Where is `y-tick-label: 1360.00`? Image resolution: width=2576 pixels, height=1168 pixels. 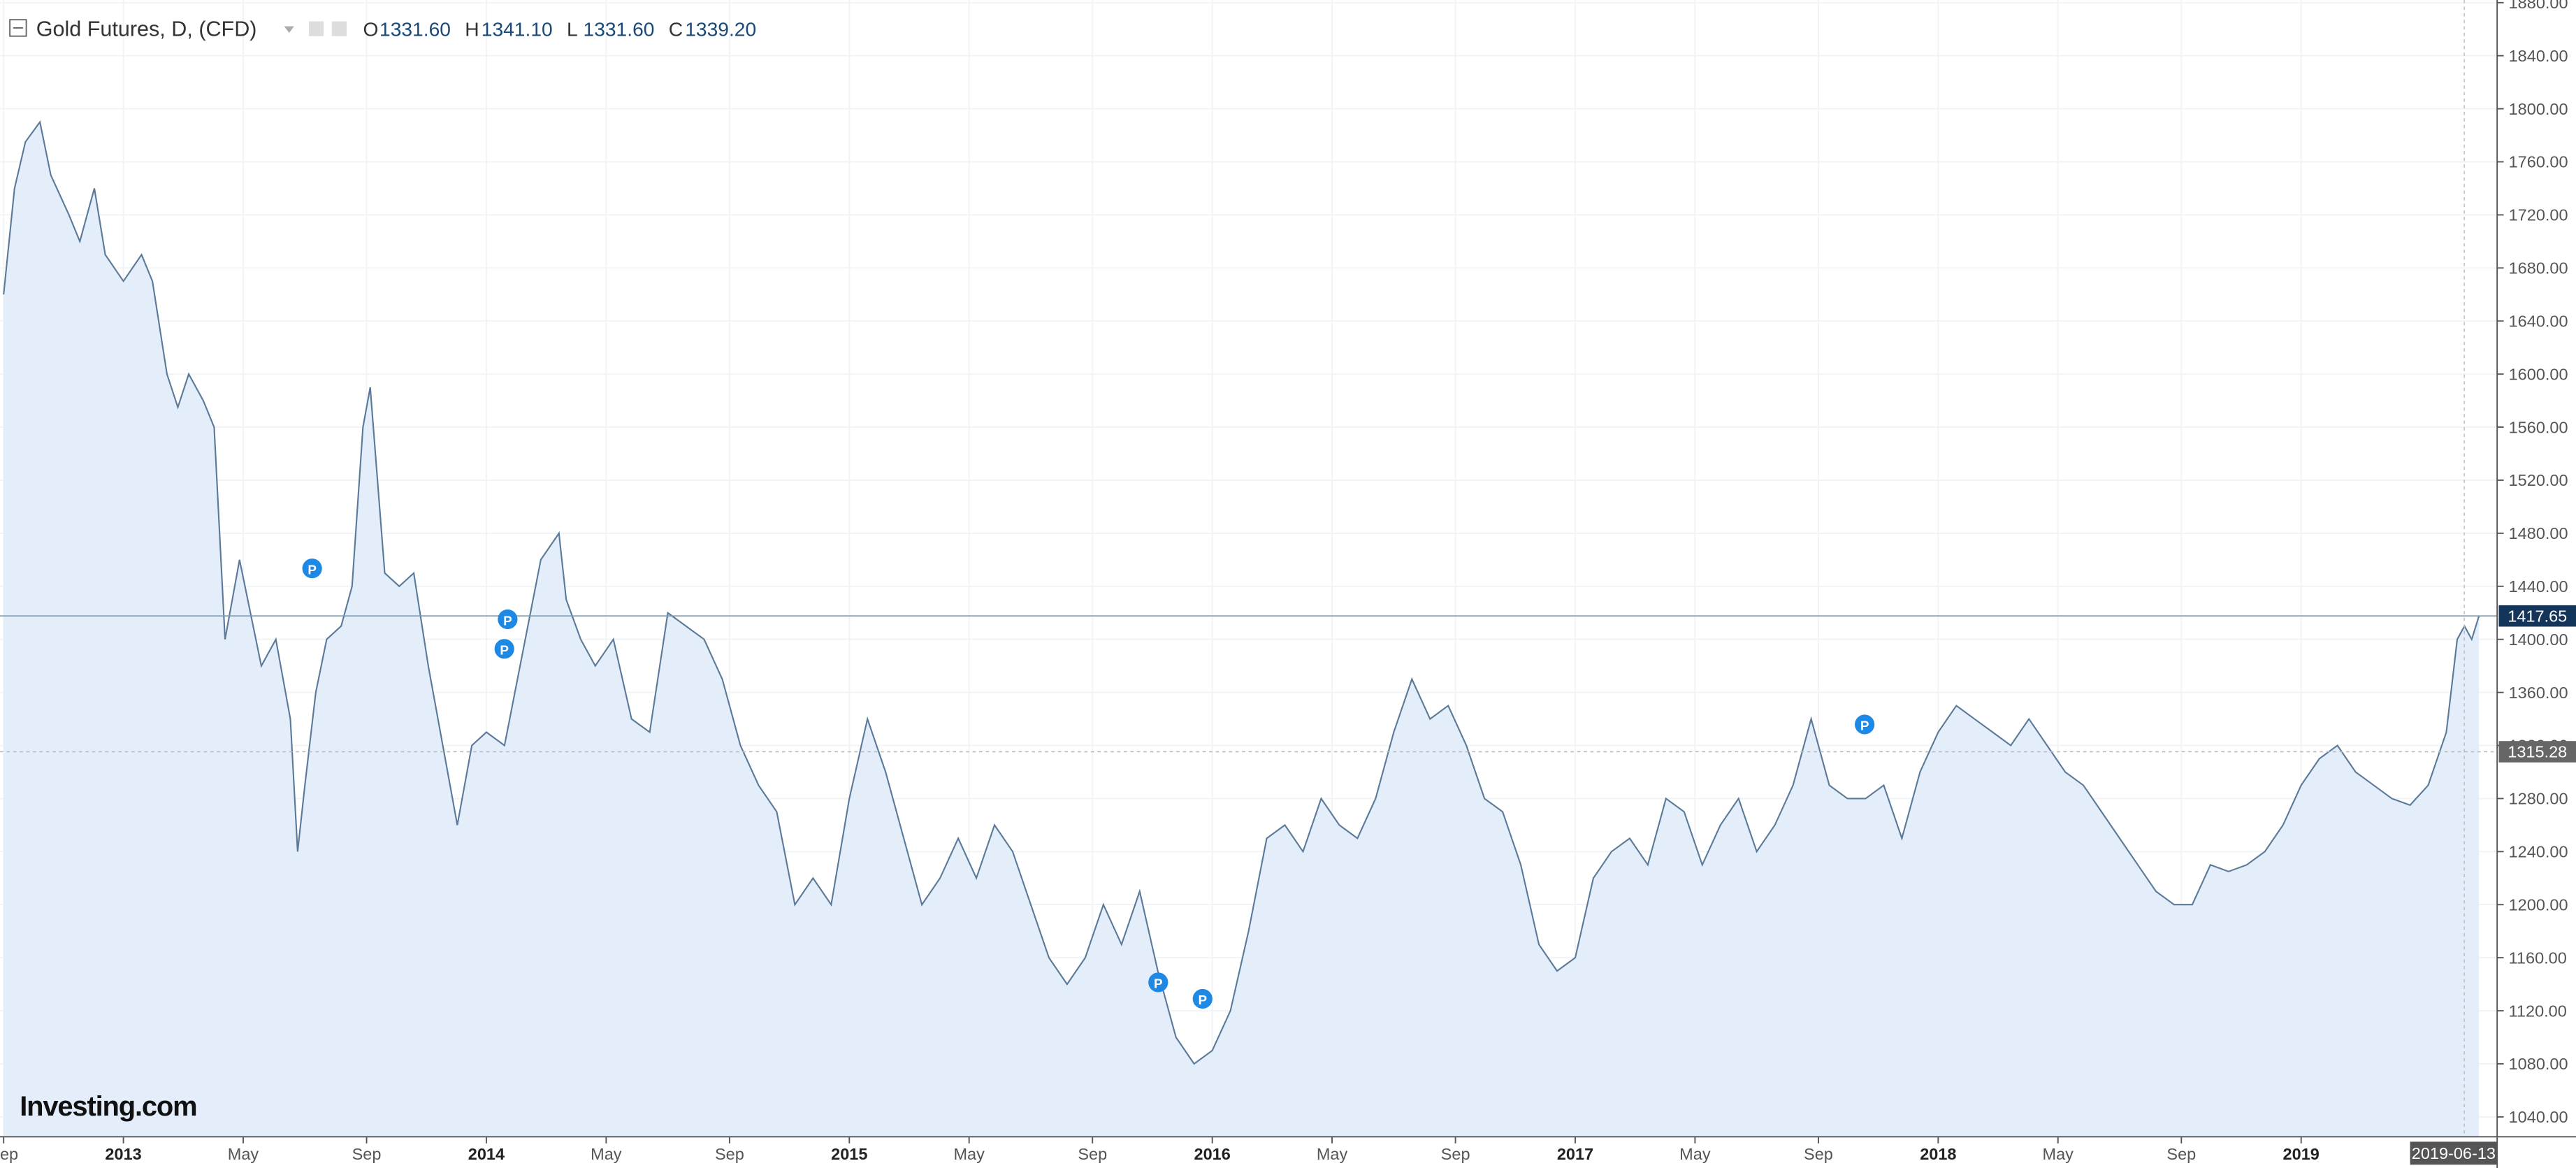 y-tick-label: 1360.00 is located at coordinates (2538, 693).